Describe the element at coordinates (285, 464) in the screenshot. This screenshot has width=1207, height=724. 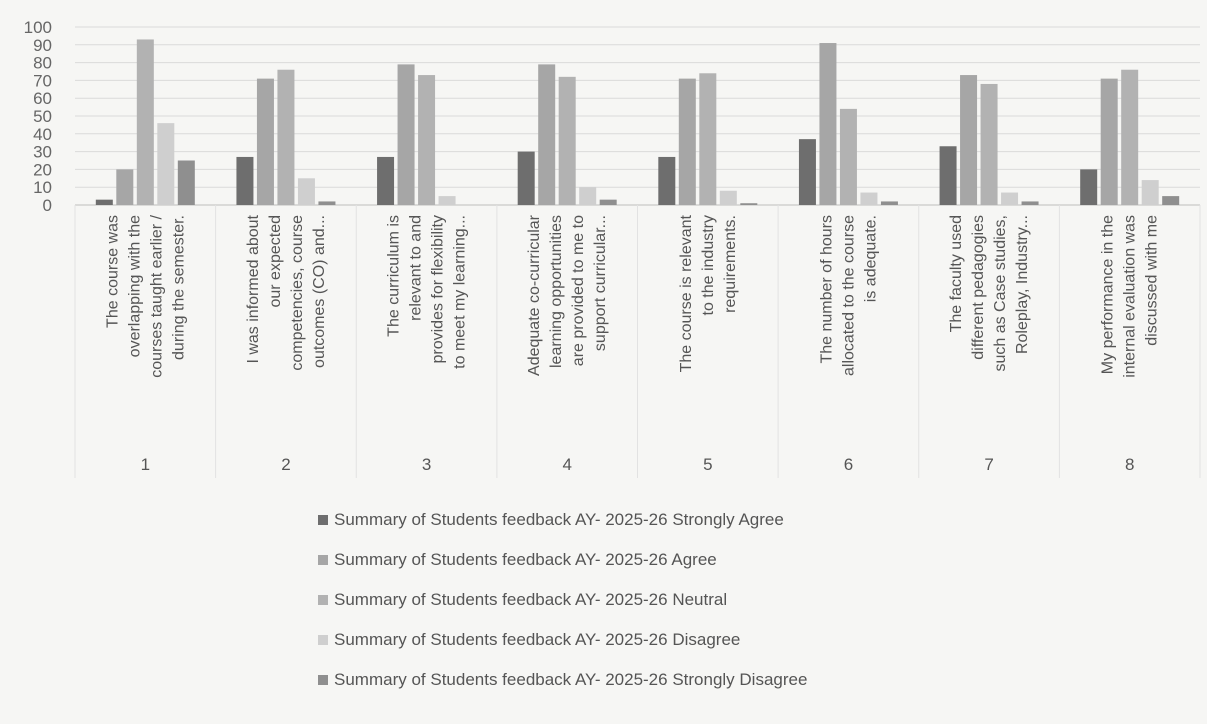
I see `category-number: 2` at that location.